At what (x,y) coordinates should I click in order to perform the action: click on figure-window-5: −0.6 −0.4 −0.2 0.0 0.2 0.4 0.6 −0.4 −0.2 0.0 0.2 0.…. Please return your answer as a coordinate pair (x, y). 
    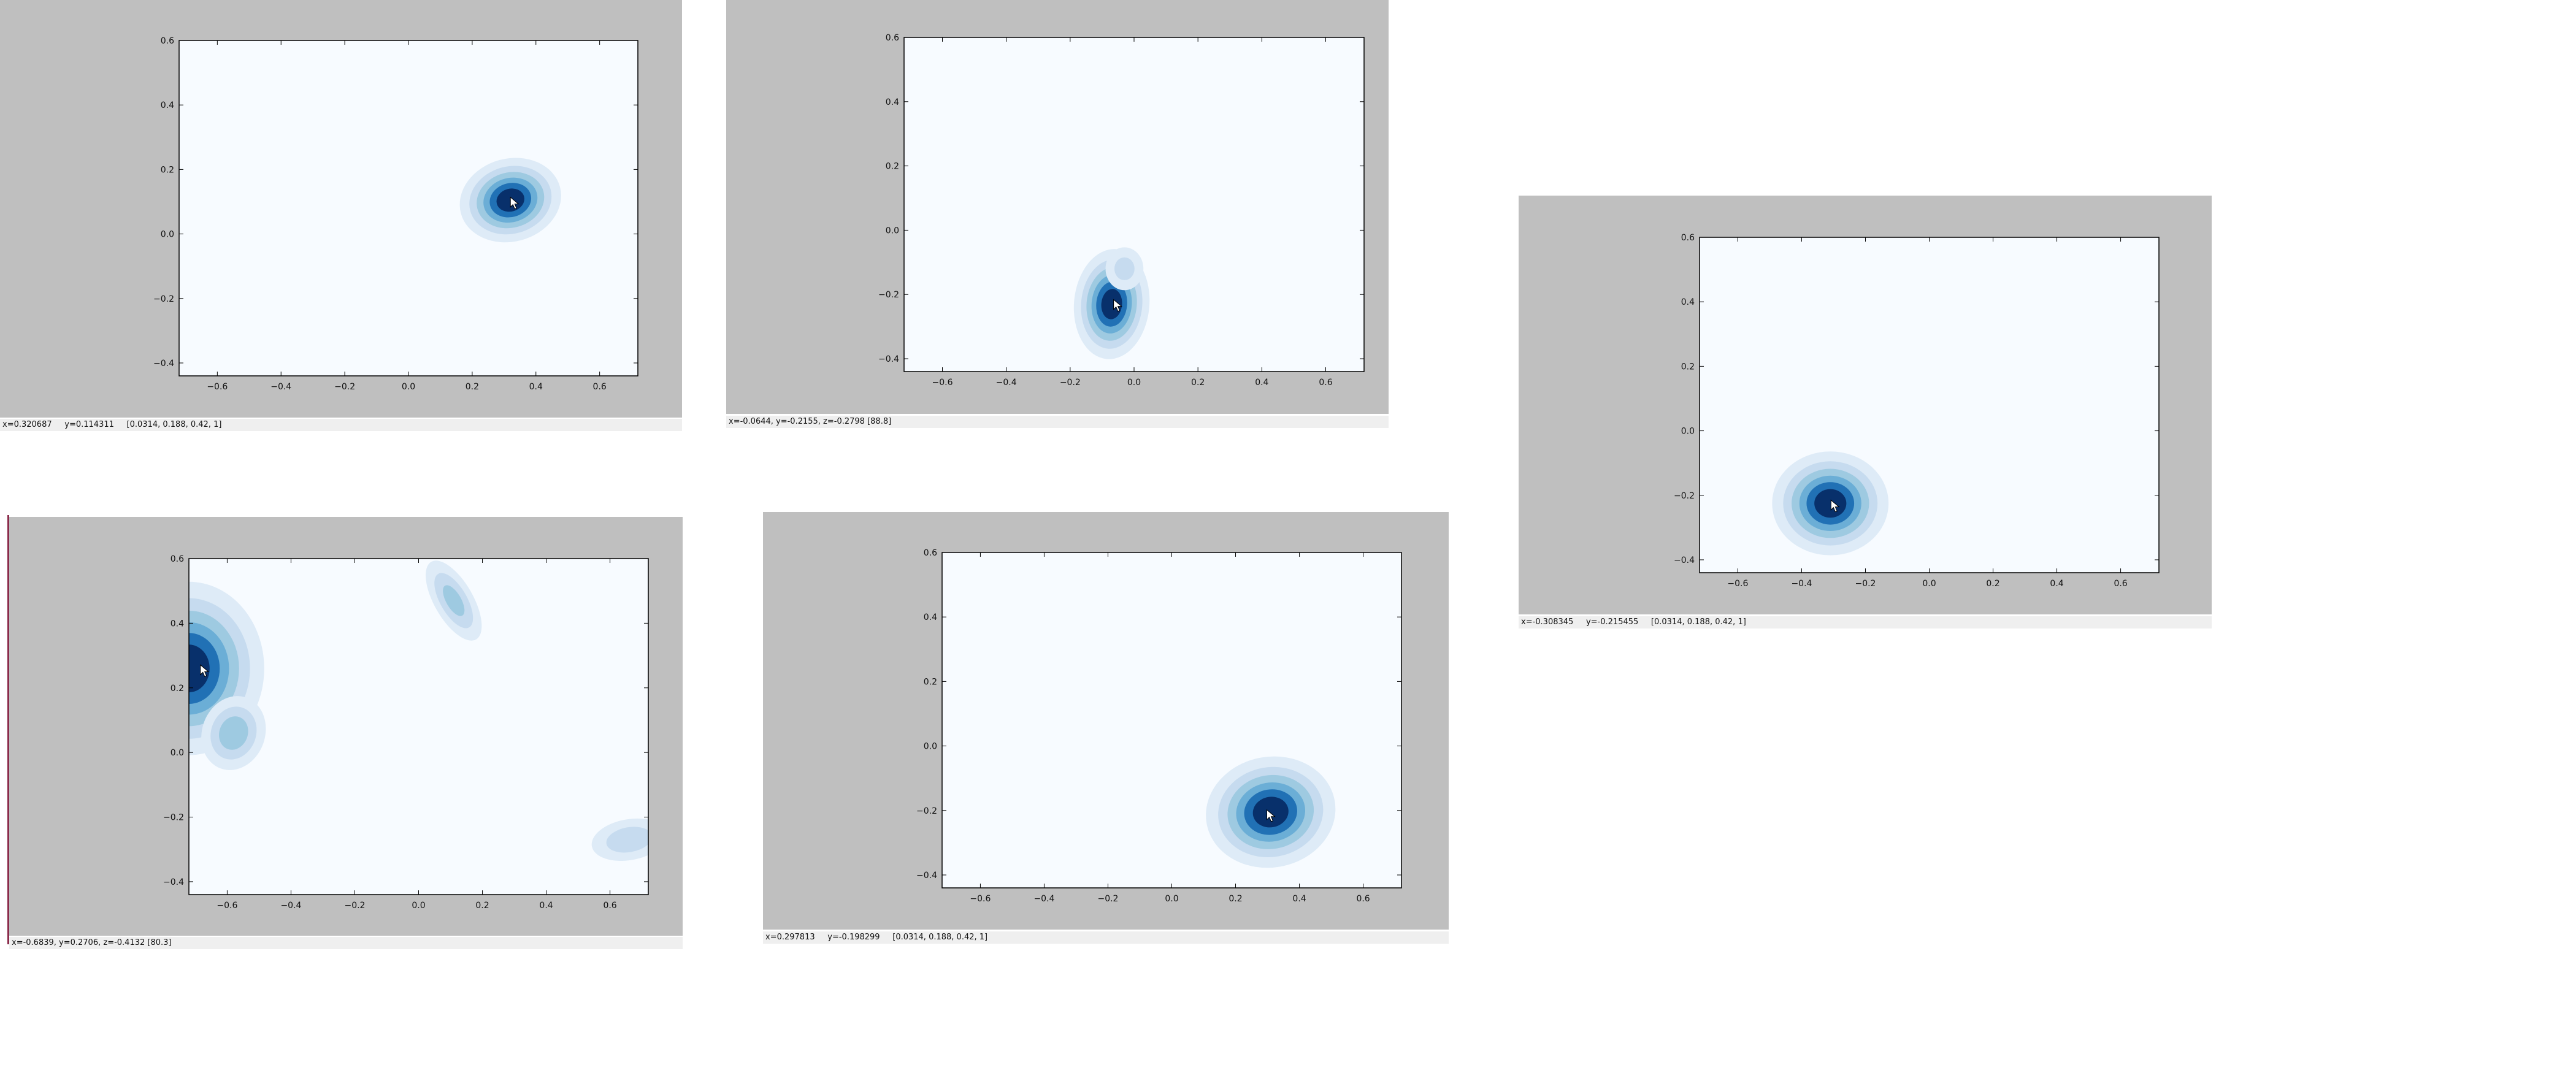
    Looking at the image, I should click on (1106, 721).